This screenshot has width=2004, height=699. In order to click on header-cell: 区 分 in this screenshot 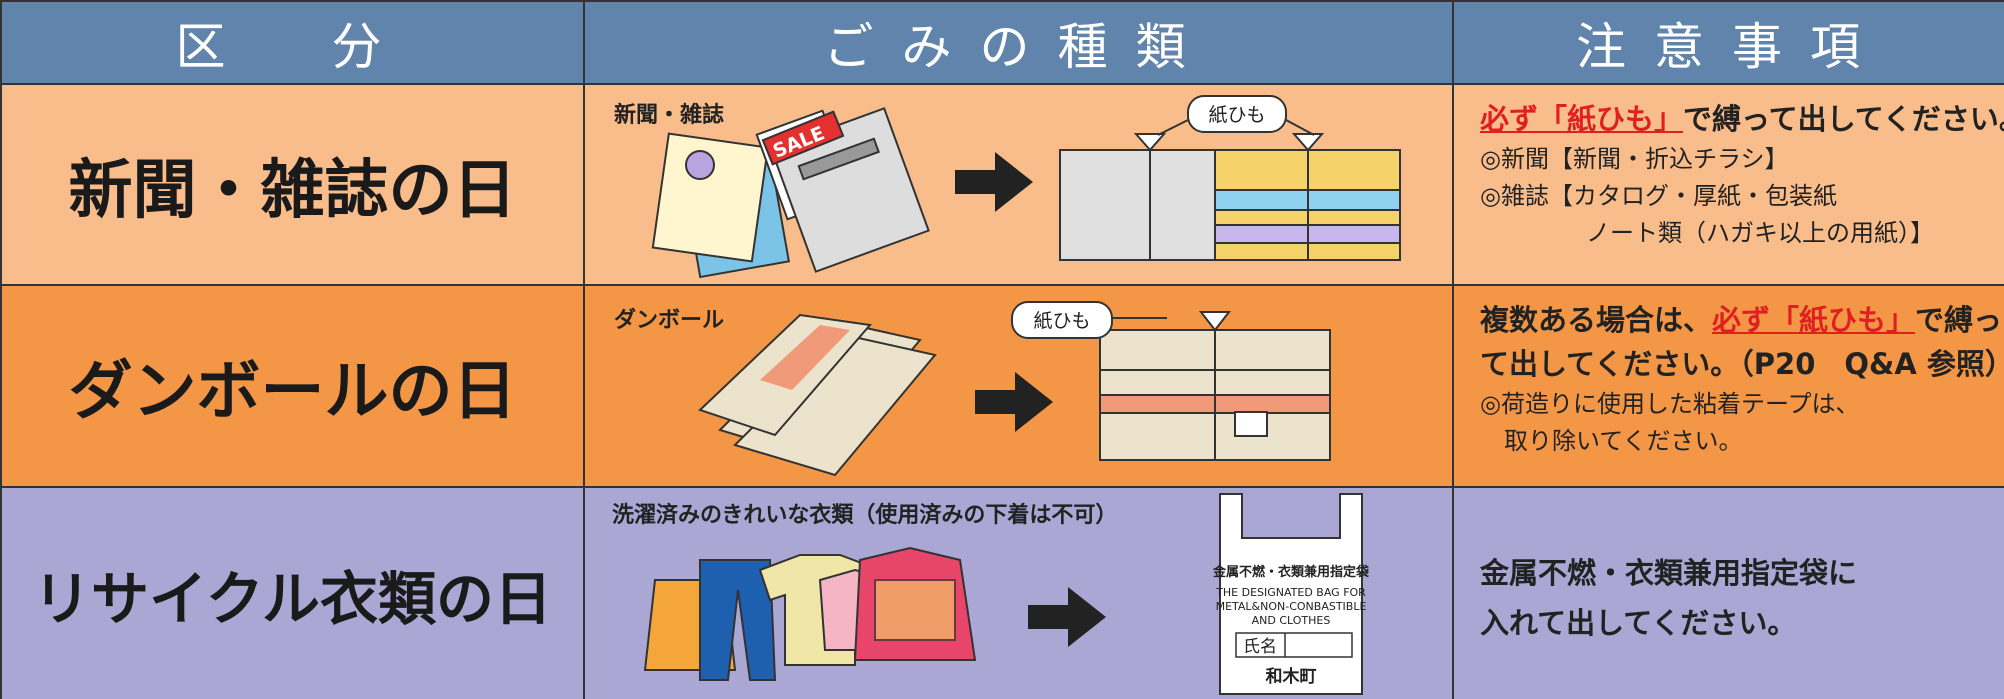, I will do `click(292, 42)`.